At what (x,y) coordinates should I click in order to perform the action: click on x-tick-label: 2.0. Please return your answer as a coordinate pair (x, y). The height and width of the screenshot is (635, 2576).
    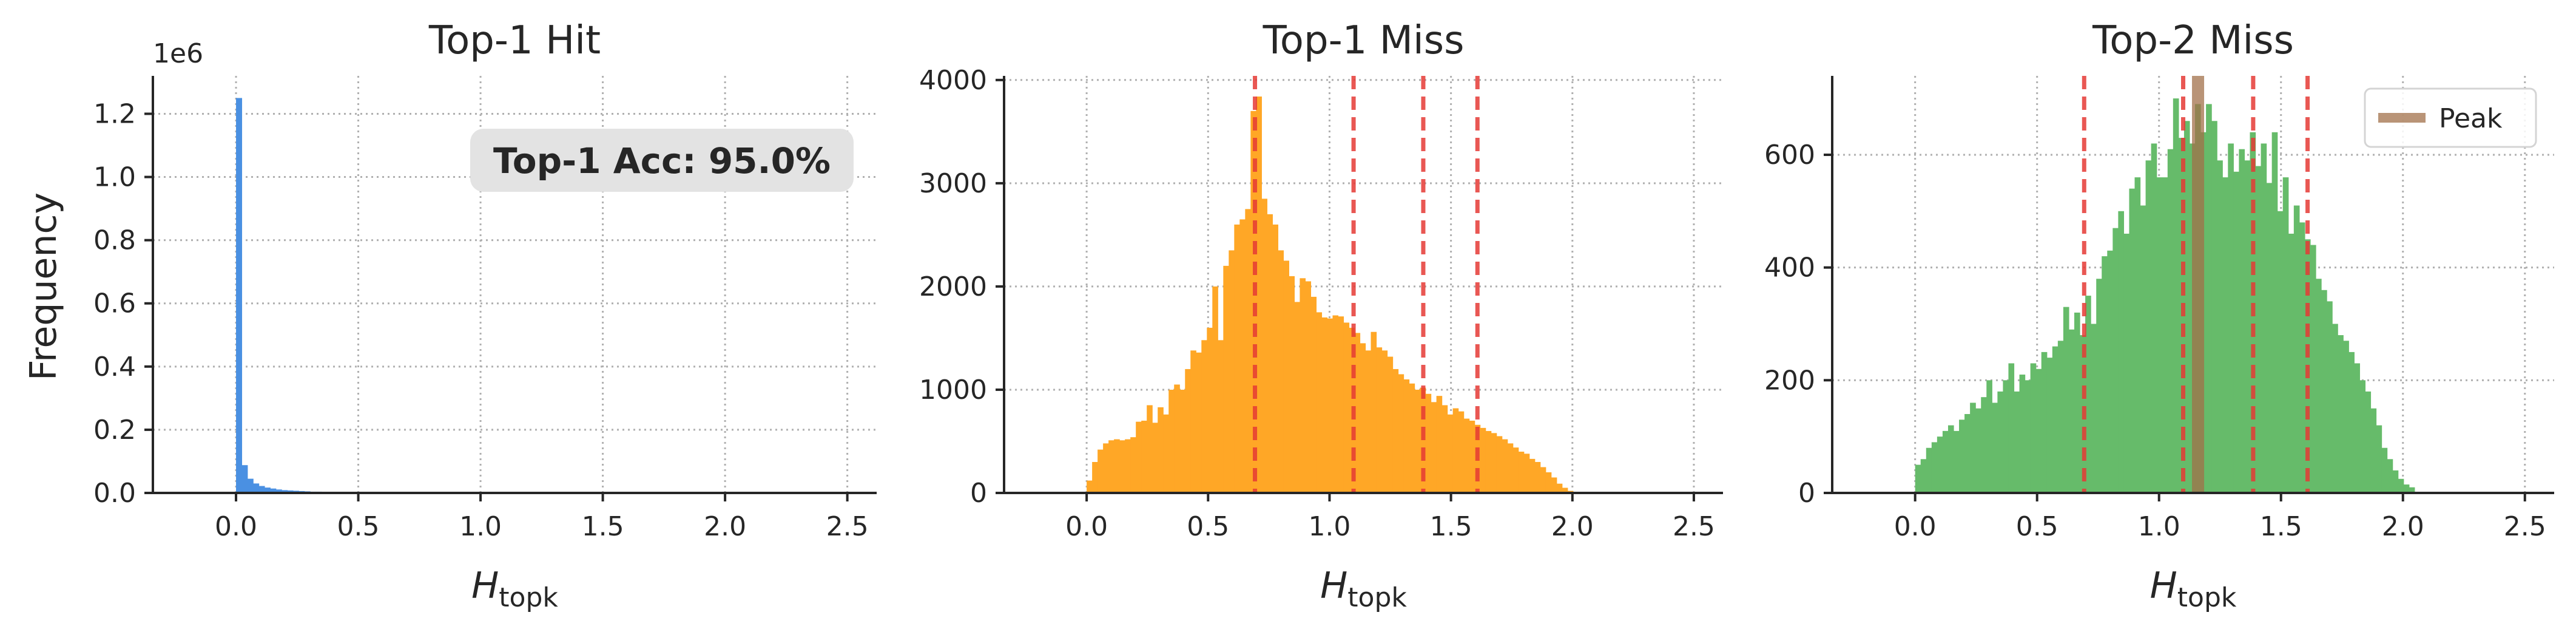
    Looking at the image, I should click on (1573, 526).